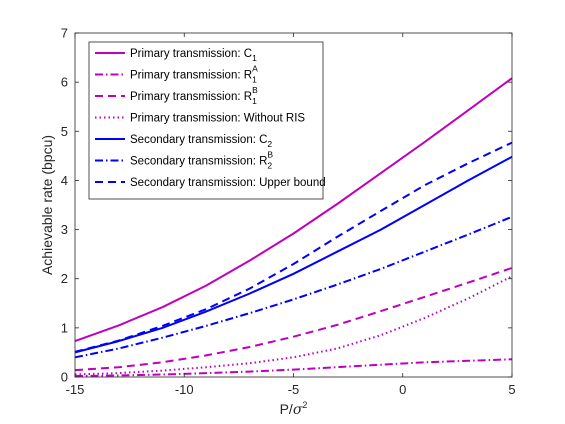  I want to click on legend-label-7: Secondary transmission: Upper bound, so click(228, 183).